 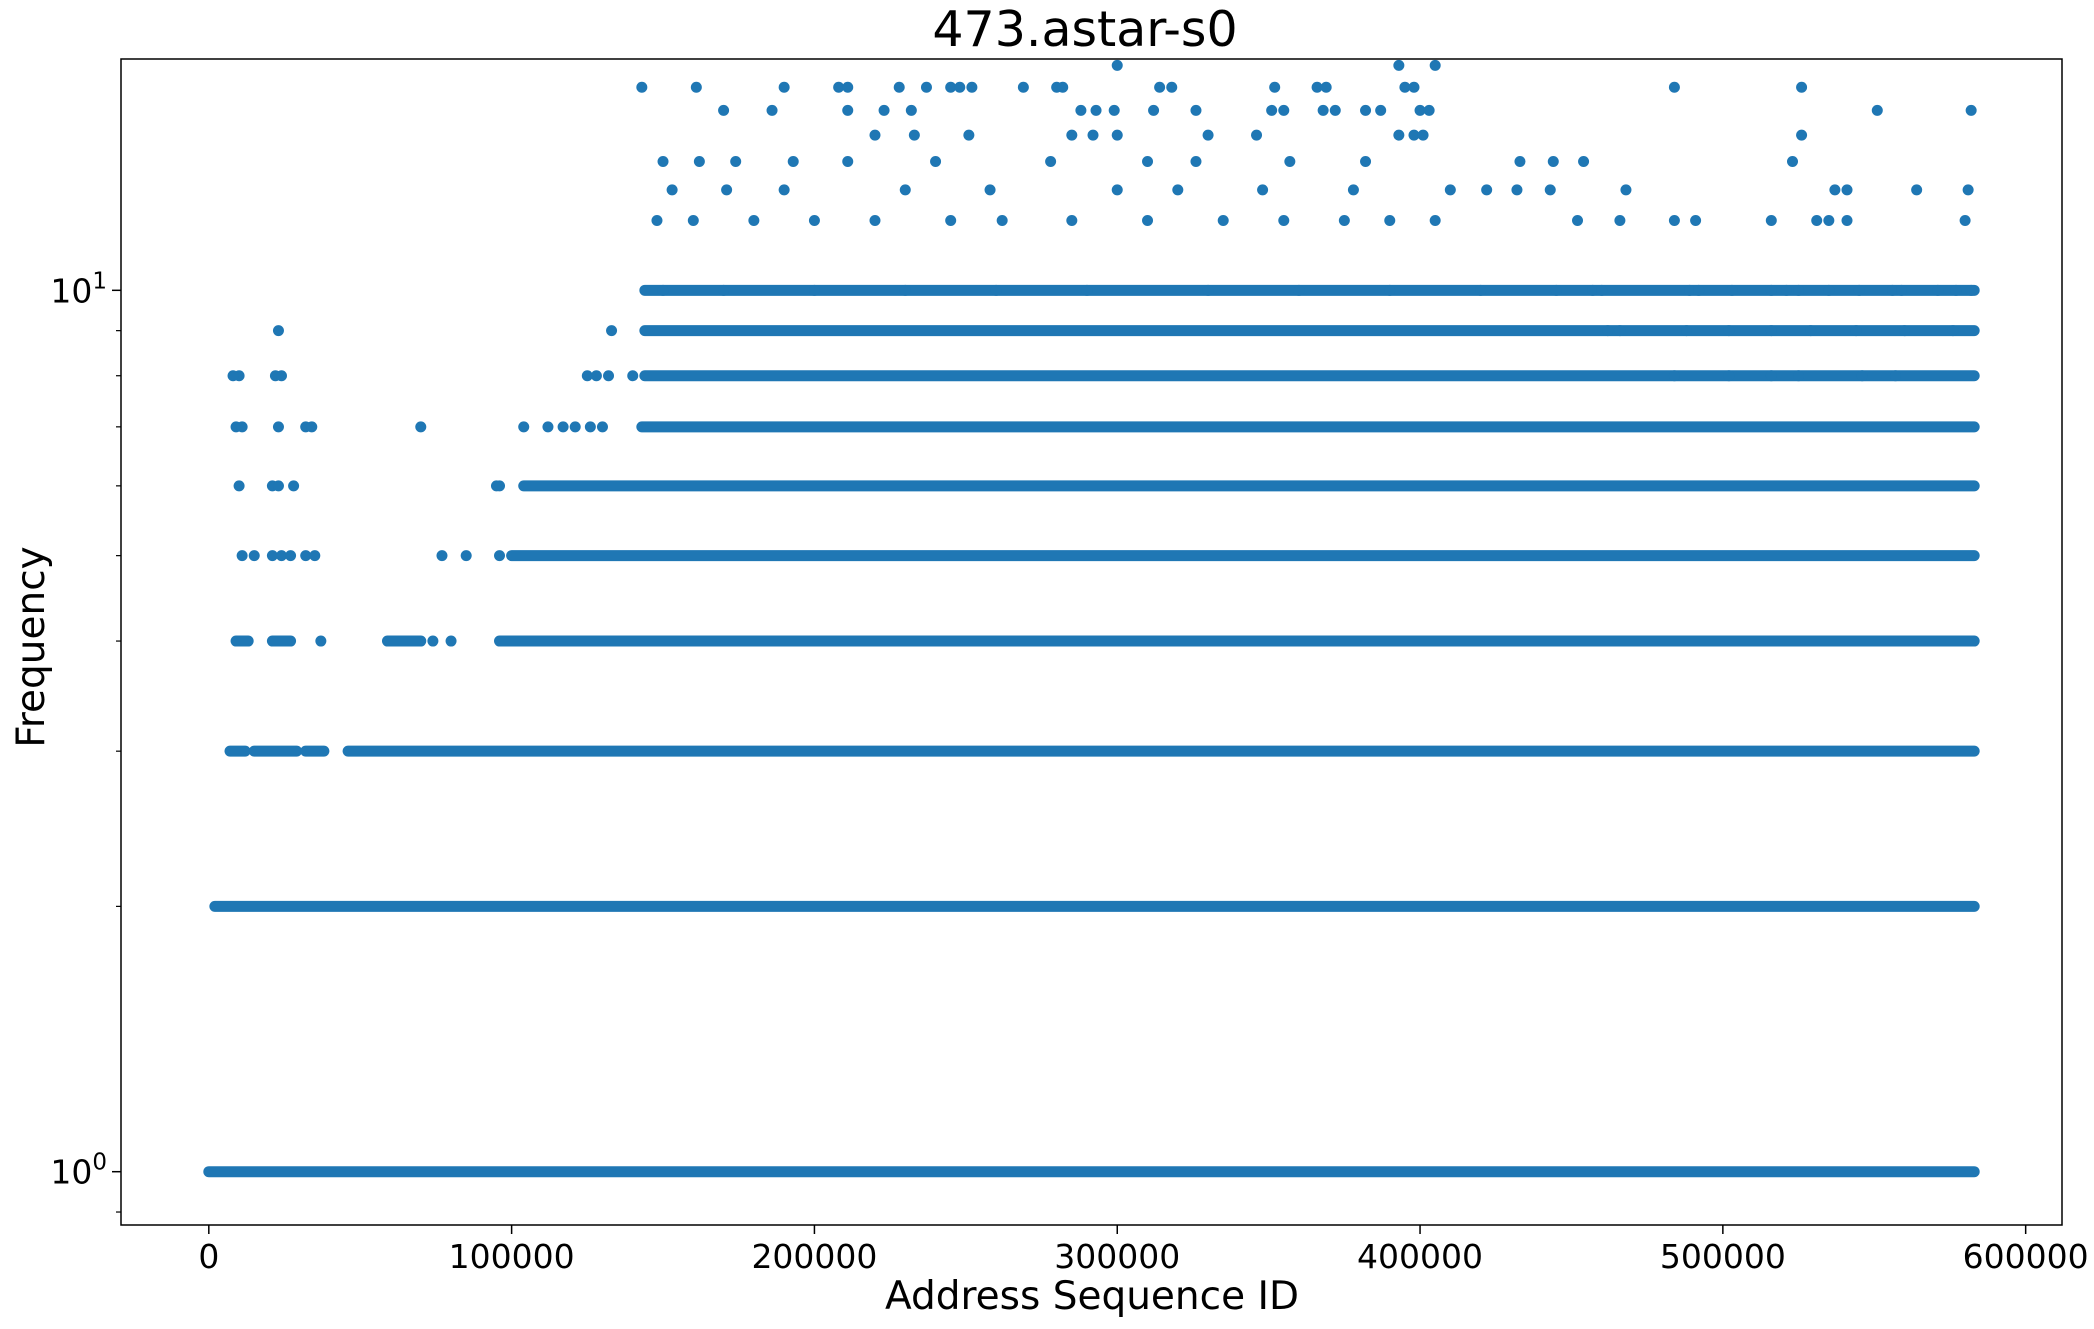 I want to click on y-axis-label: Frequency, so click(x=31, y=646).